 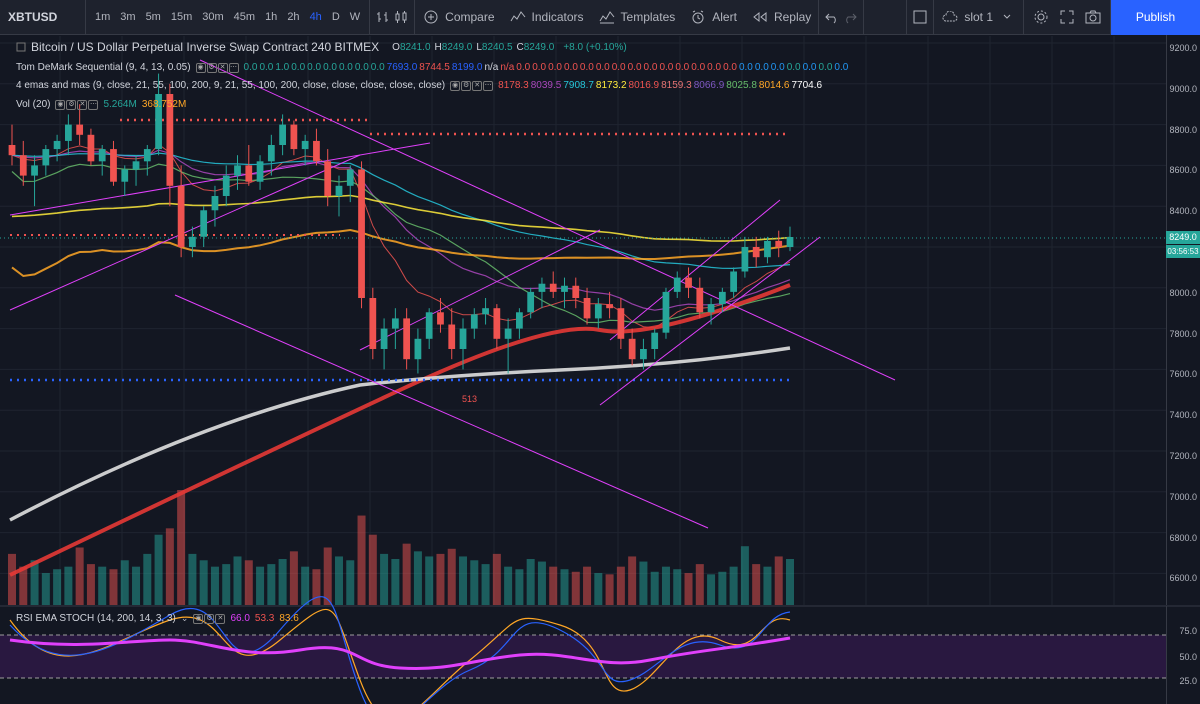 What do you see at coordinates (472, 85) in the screenshot?
I see `emas-controls: ◉ ⚙ ✕ ⋯` at bounding box center [472, 85].